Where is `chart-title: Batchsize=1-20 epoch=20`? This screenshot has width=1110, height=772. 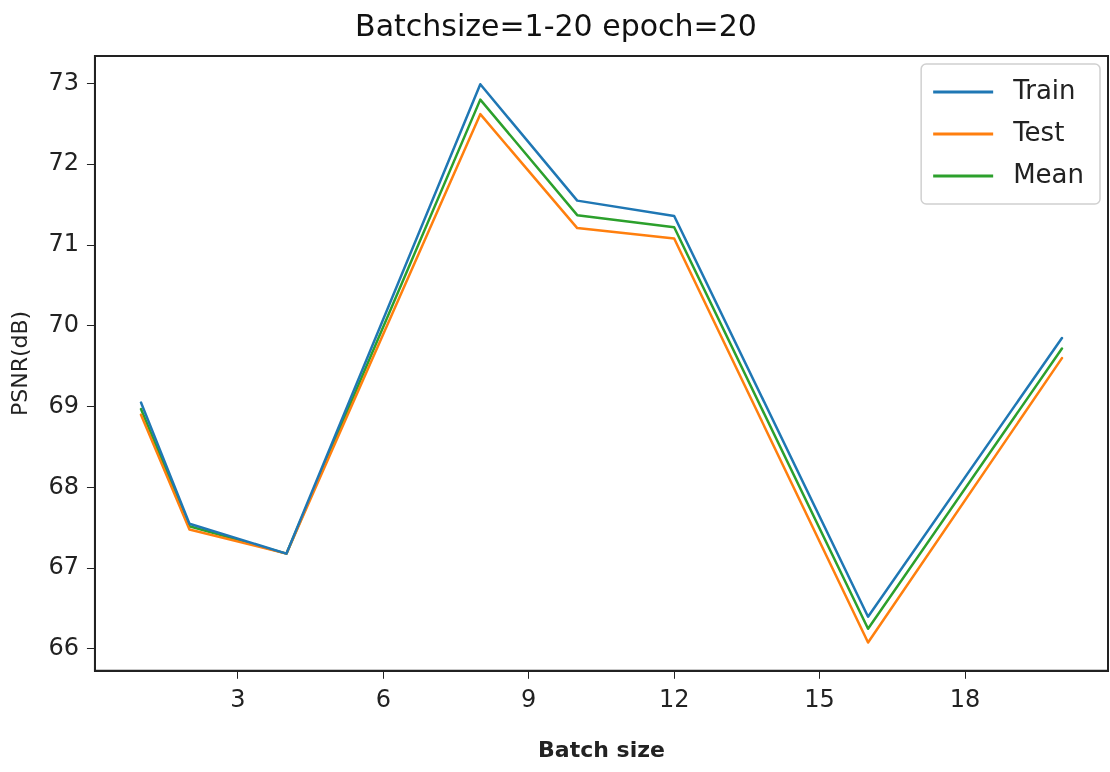
chart-title: Batchsize=1-20 epoch=20 is located at coordinates (556, 25).